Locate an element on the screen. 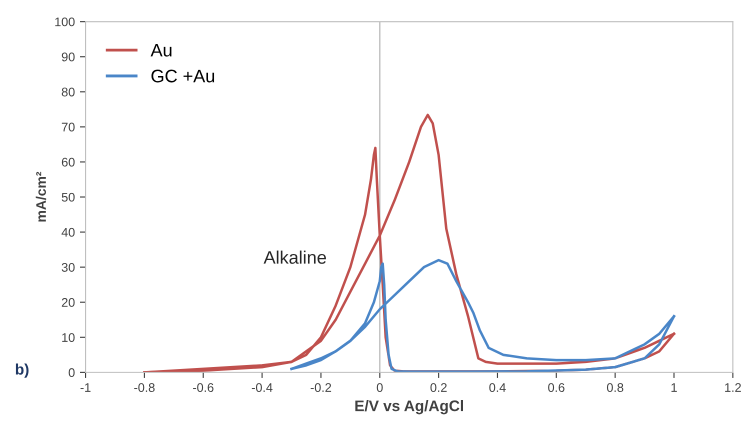  x-tick-label: 0.4 is located at coordinates (497, 387).